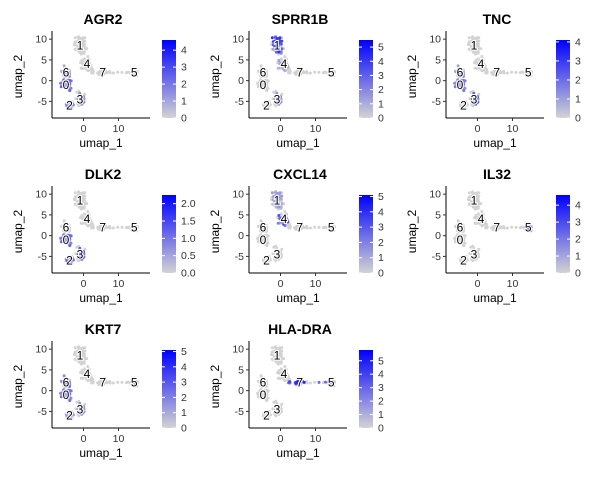 The image size is (600, 480). I want to click on y-axis-label: umap_2, so click(215, 231).